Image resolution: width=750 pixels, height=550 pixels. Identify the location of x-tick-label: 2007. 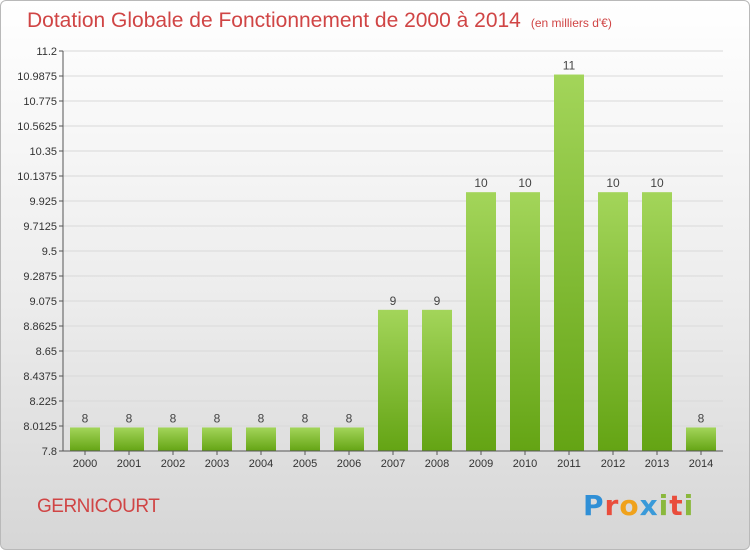
(393, 464).